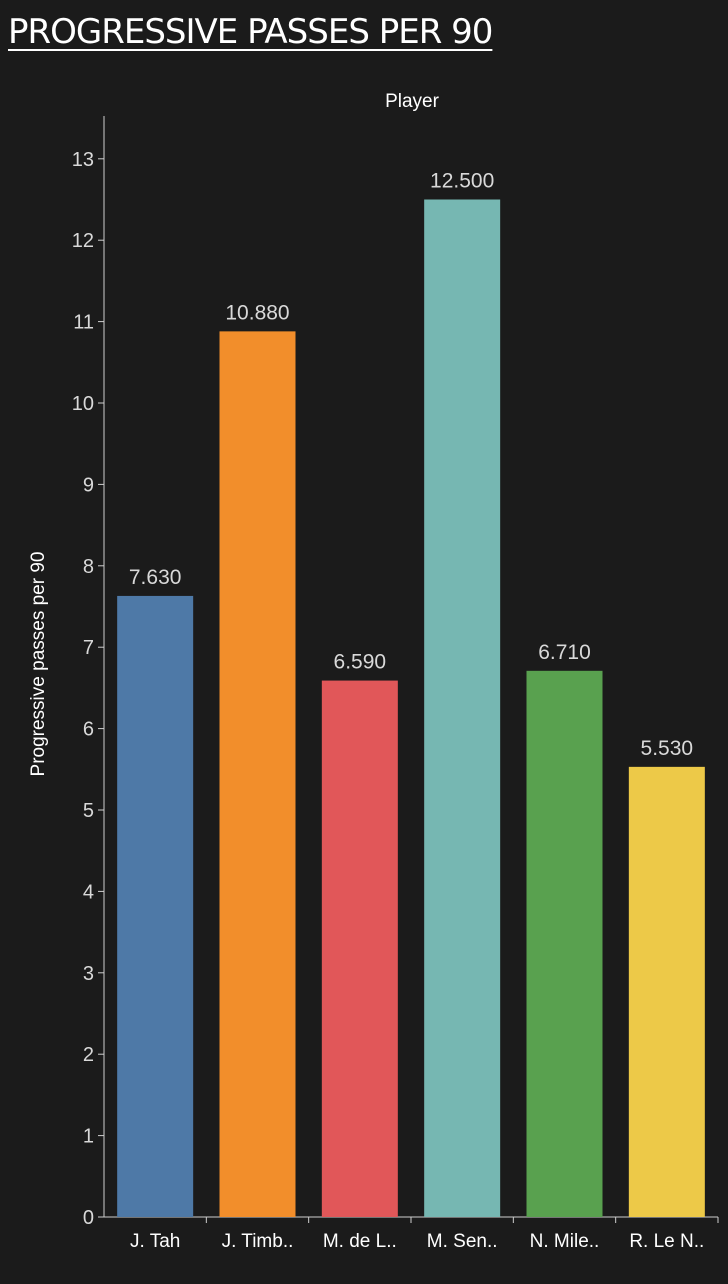  Describe the element at coordinates (83, 160) in the screenshot. I see `y-tick-label: 13` at that location.